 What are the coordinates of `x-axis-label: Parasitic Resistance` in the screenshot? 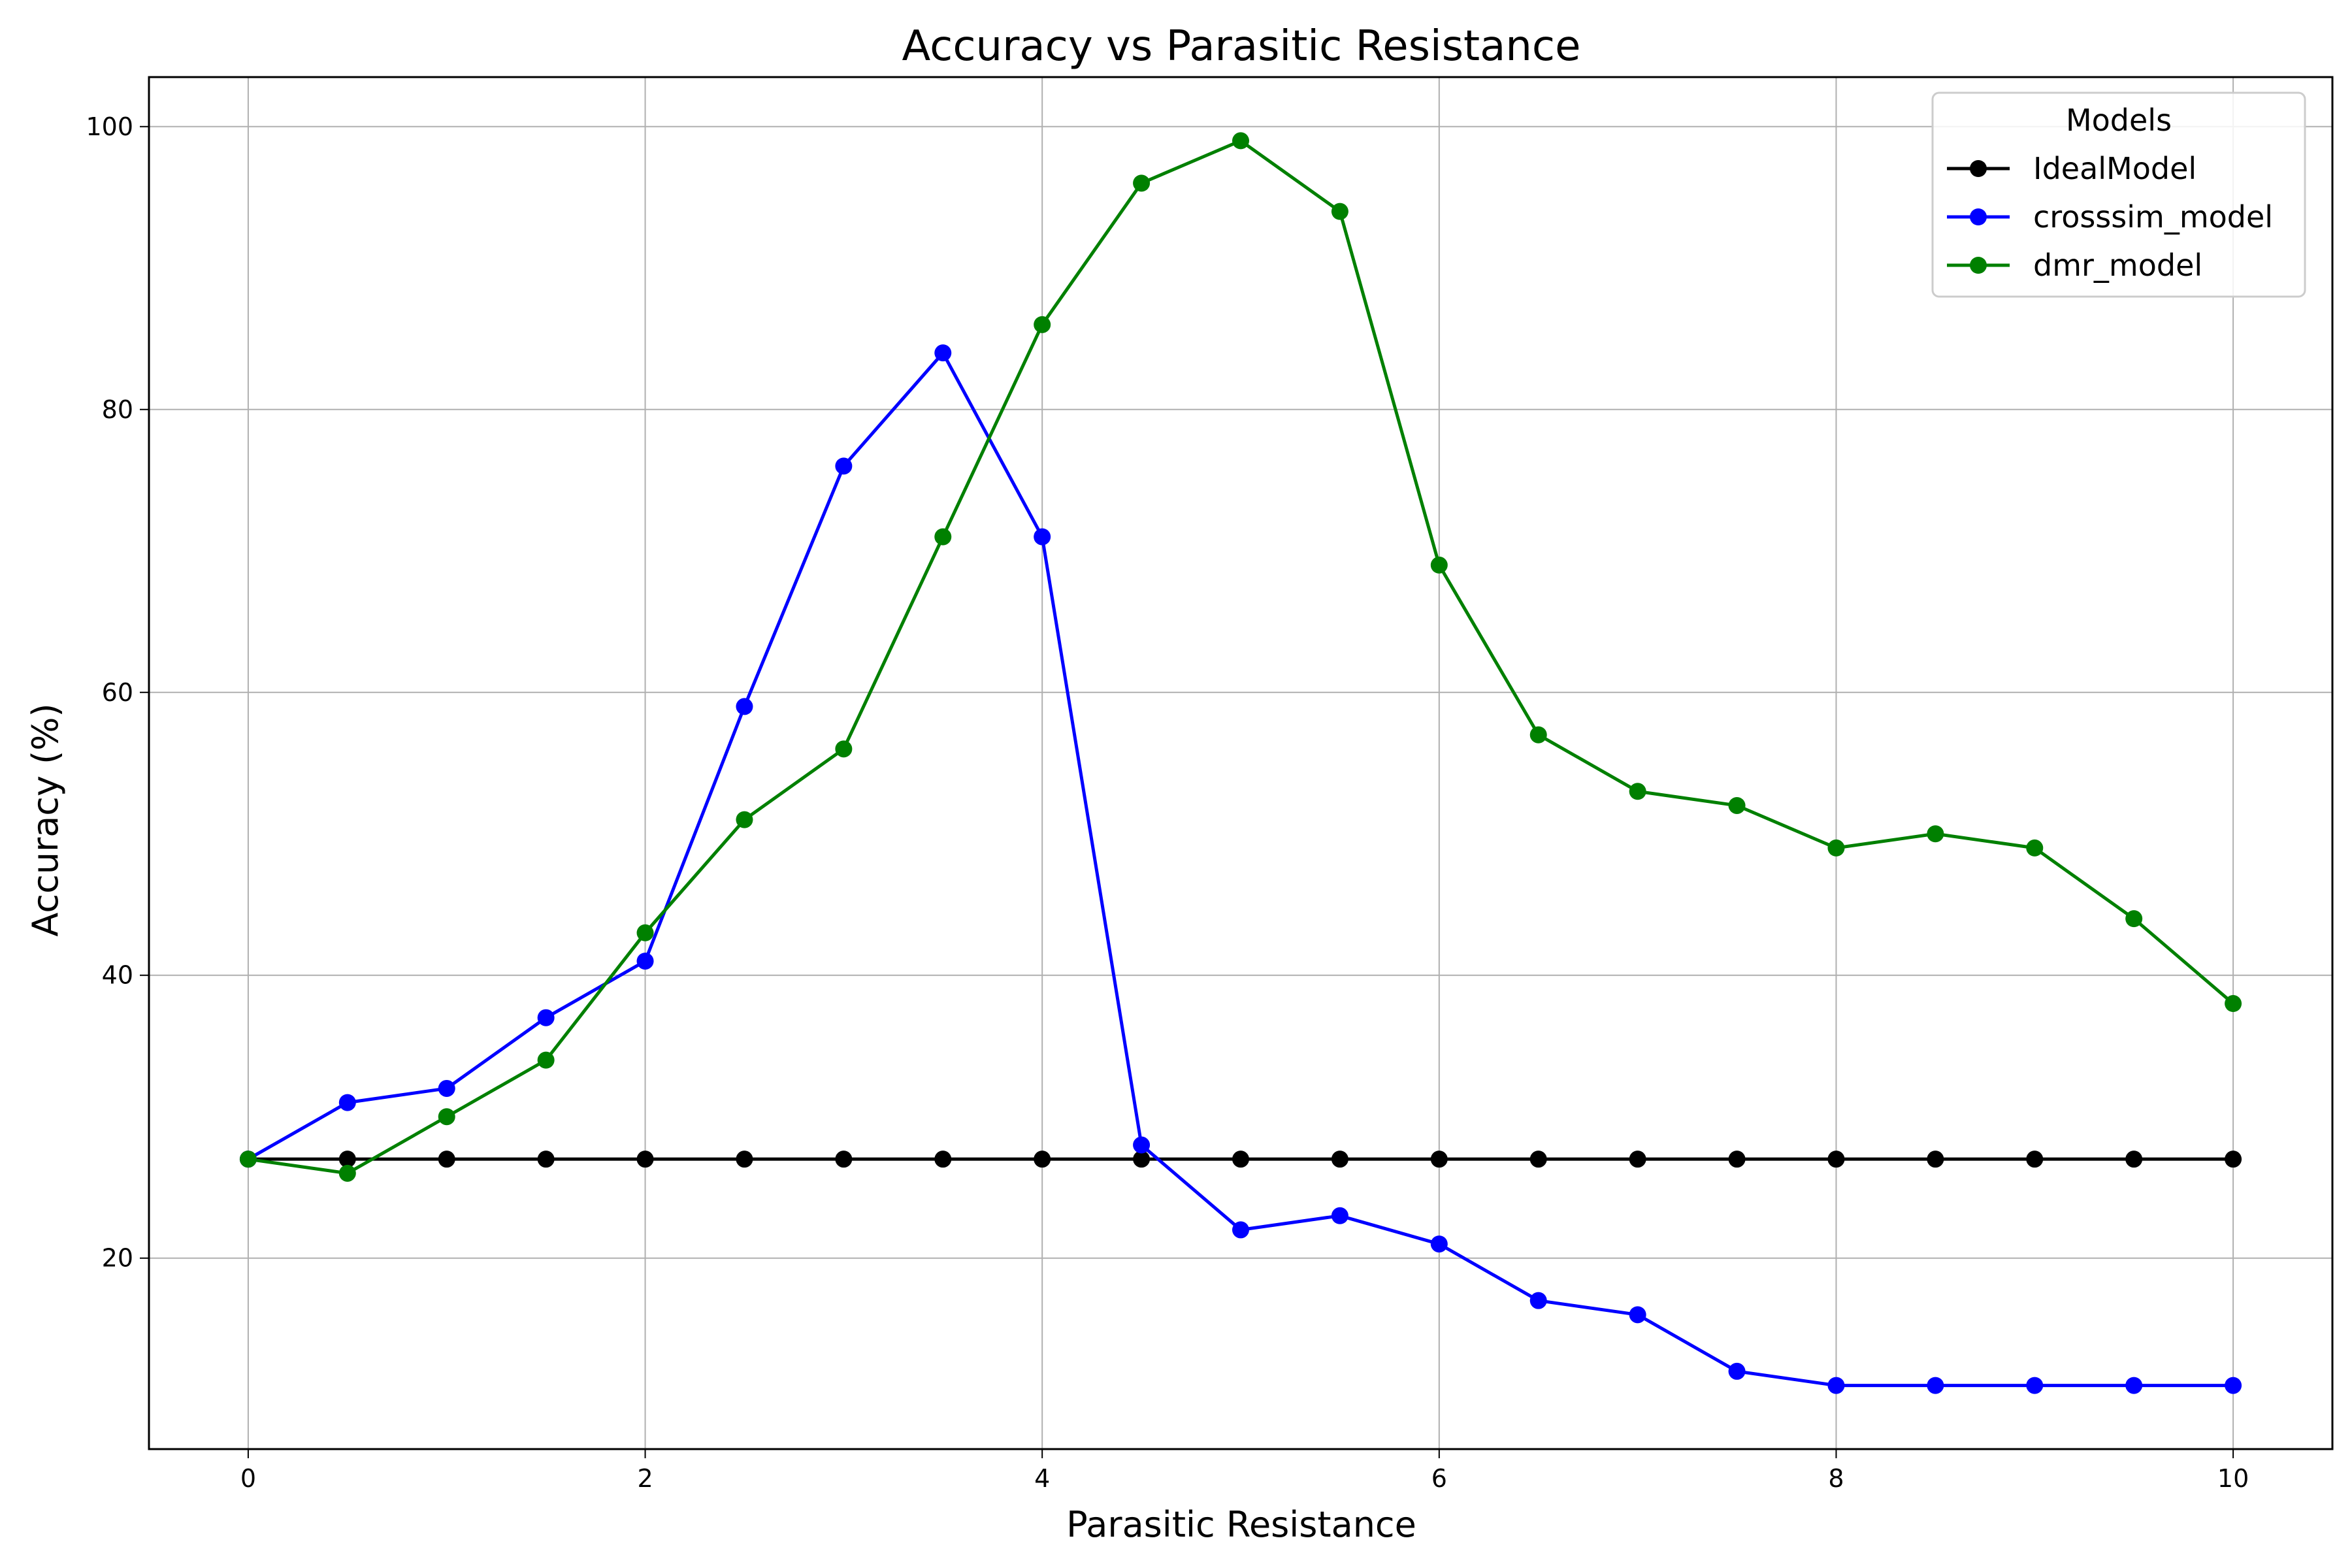 It's located at (1241, 1524).